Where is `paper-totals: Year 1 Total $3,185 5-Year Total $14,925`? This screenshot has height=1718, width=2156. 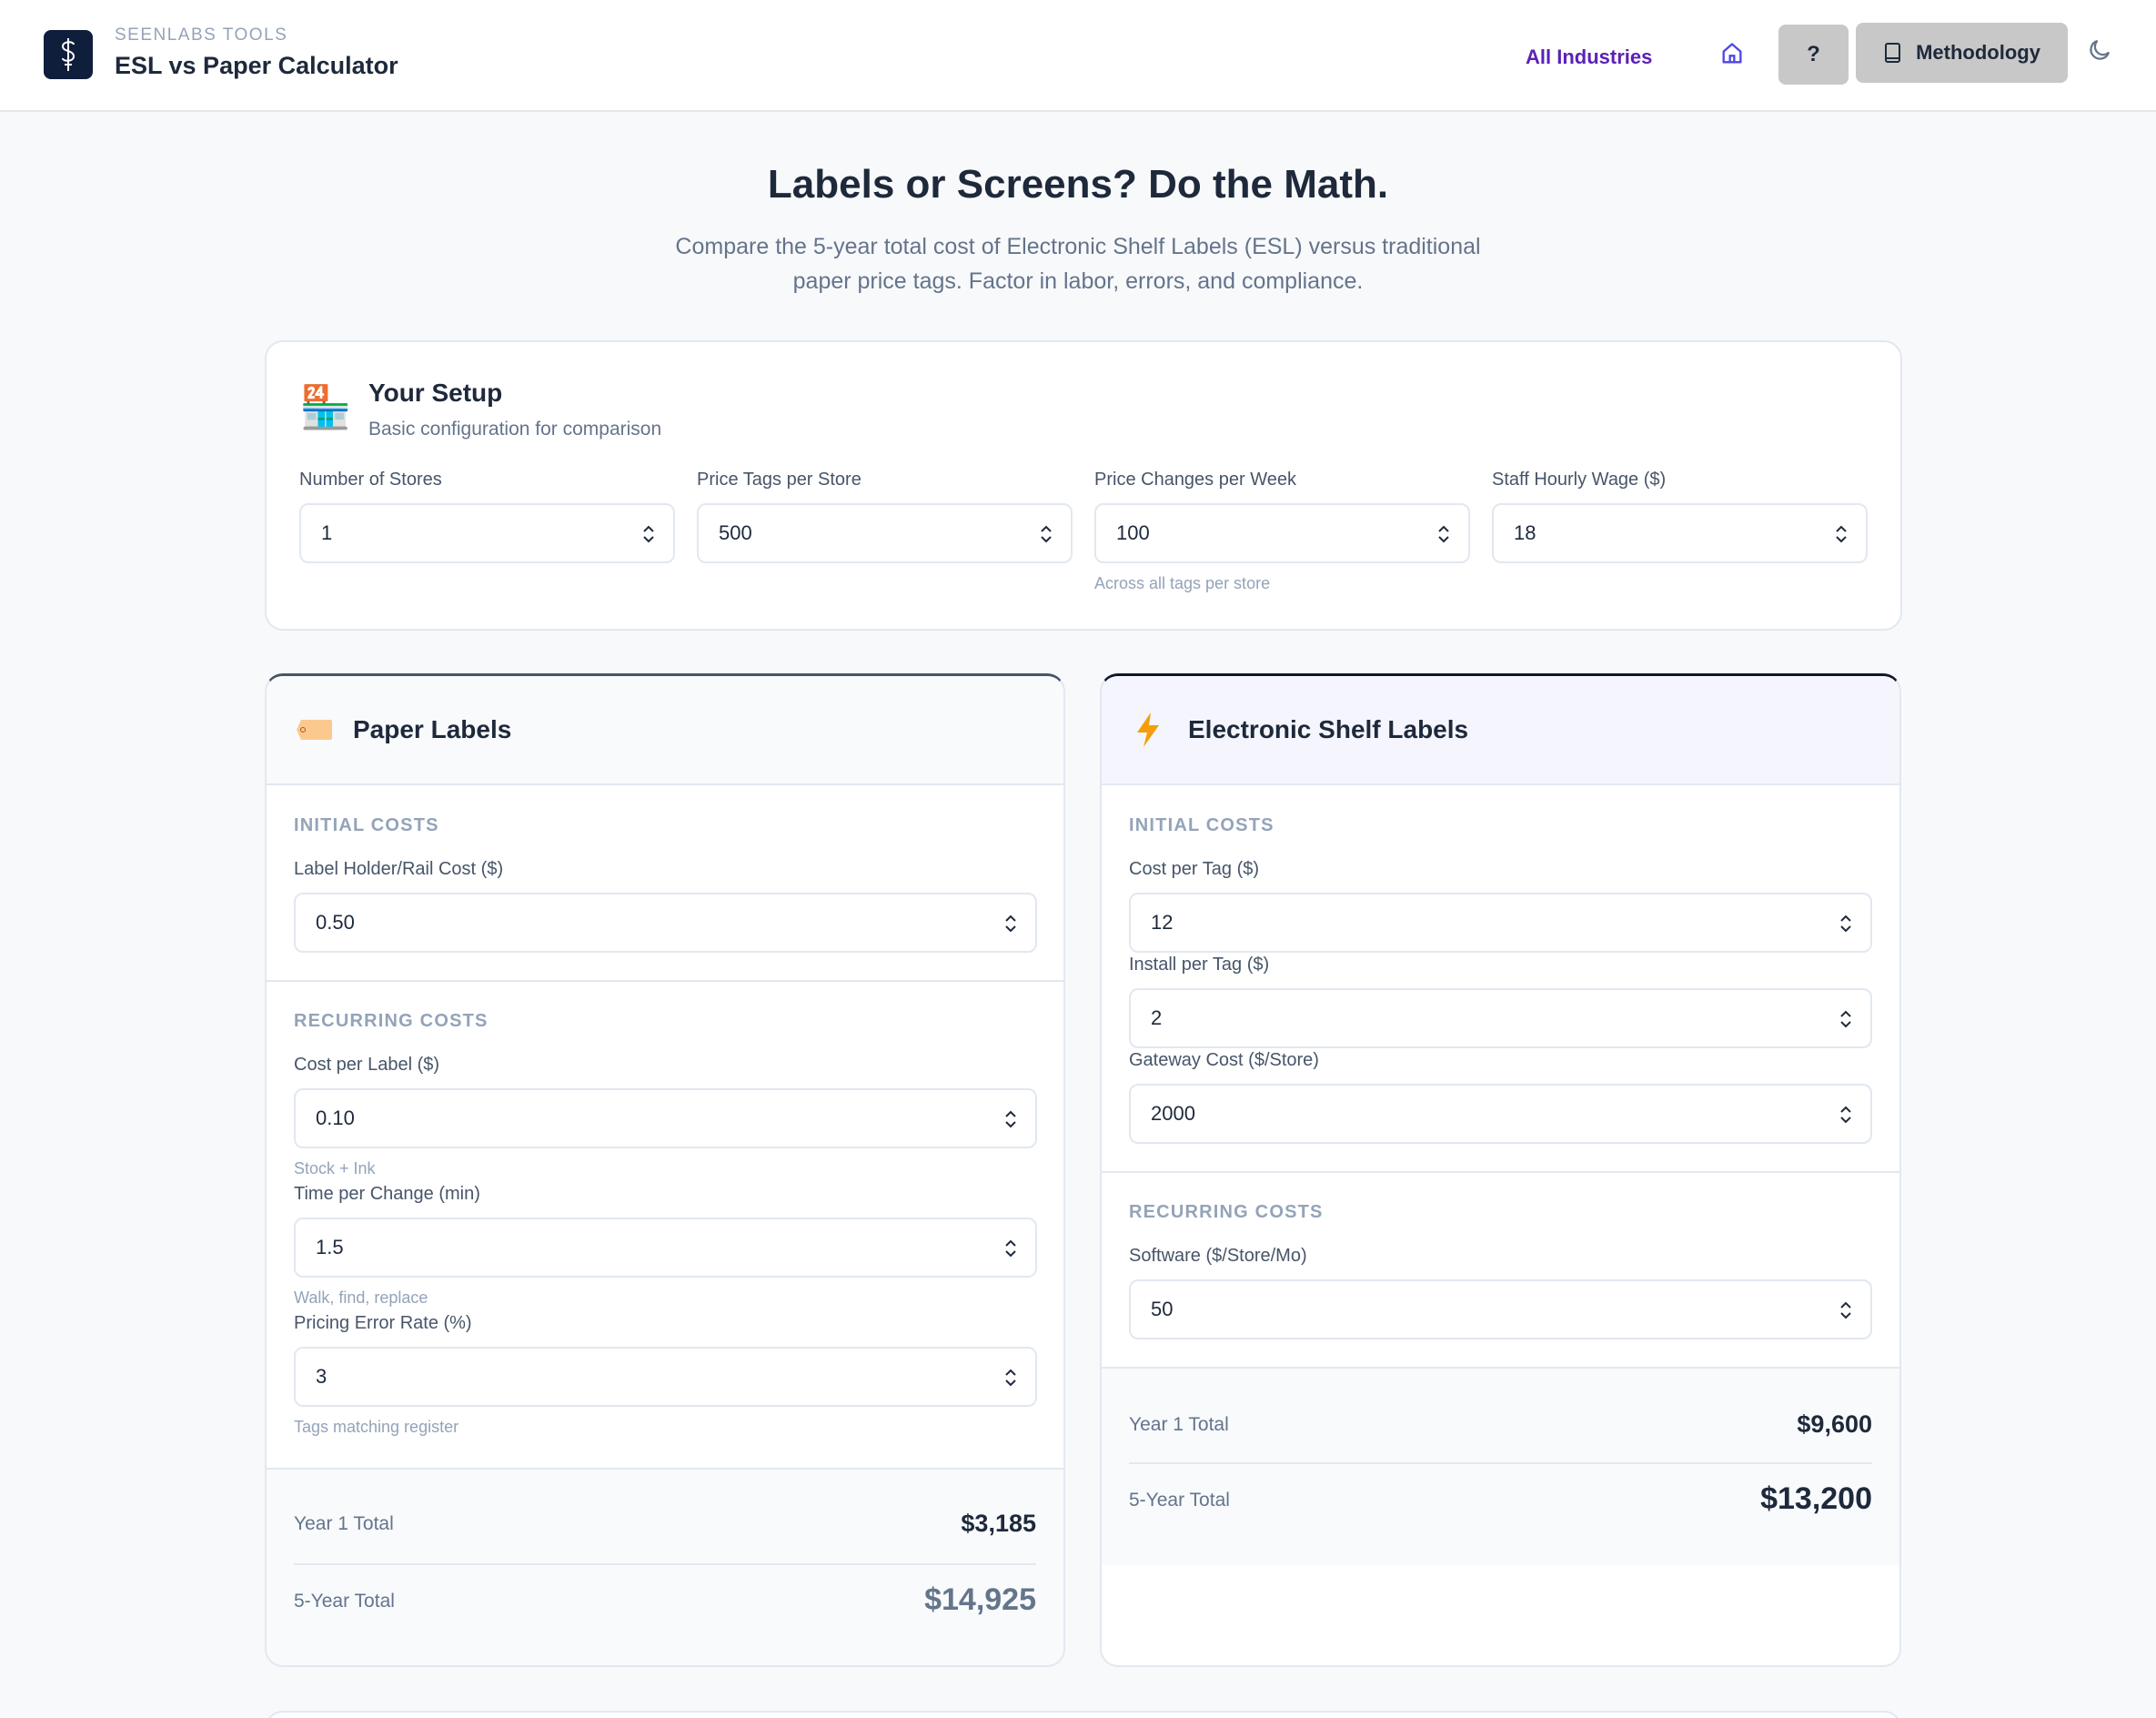 paper-totals: Year 1 Total $3,185 5-Year Total $14,925 is located at coordinates (665, 1566).